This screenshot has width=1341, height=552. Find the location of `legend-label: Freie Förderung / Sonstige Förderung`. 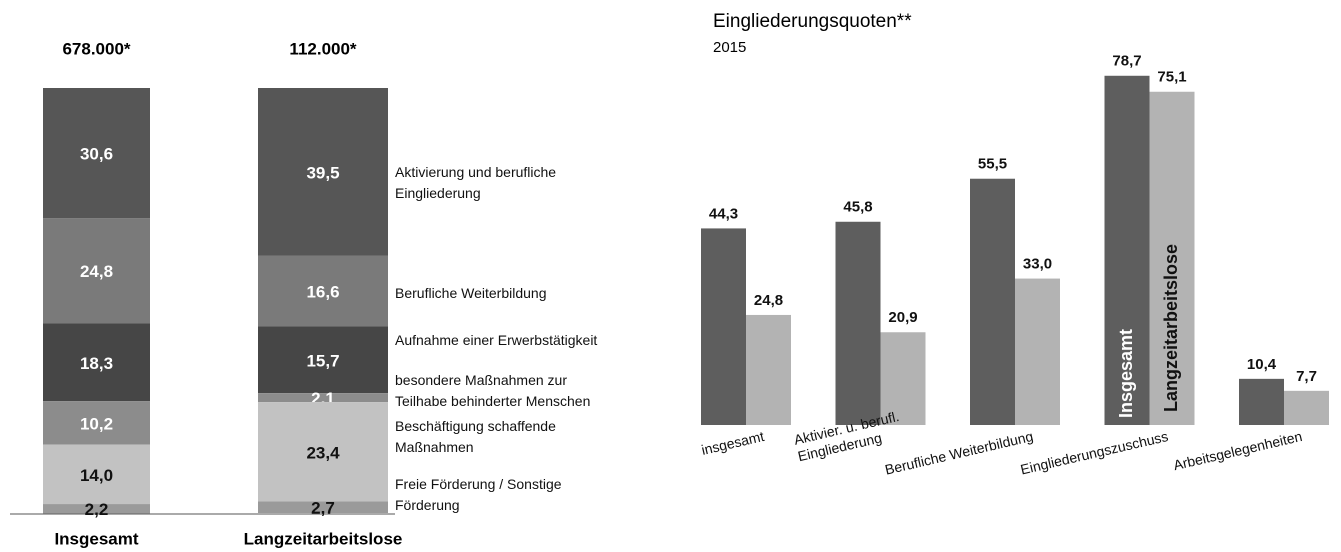

legend-label: Freie Förderung / Sonstige Förderung is located at coordinates (478, 494).